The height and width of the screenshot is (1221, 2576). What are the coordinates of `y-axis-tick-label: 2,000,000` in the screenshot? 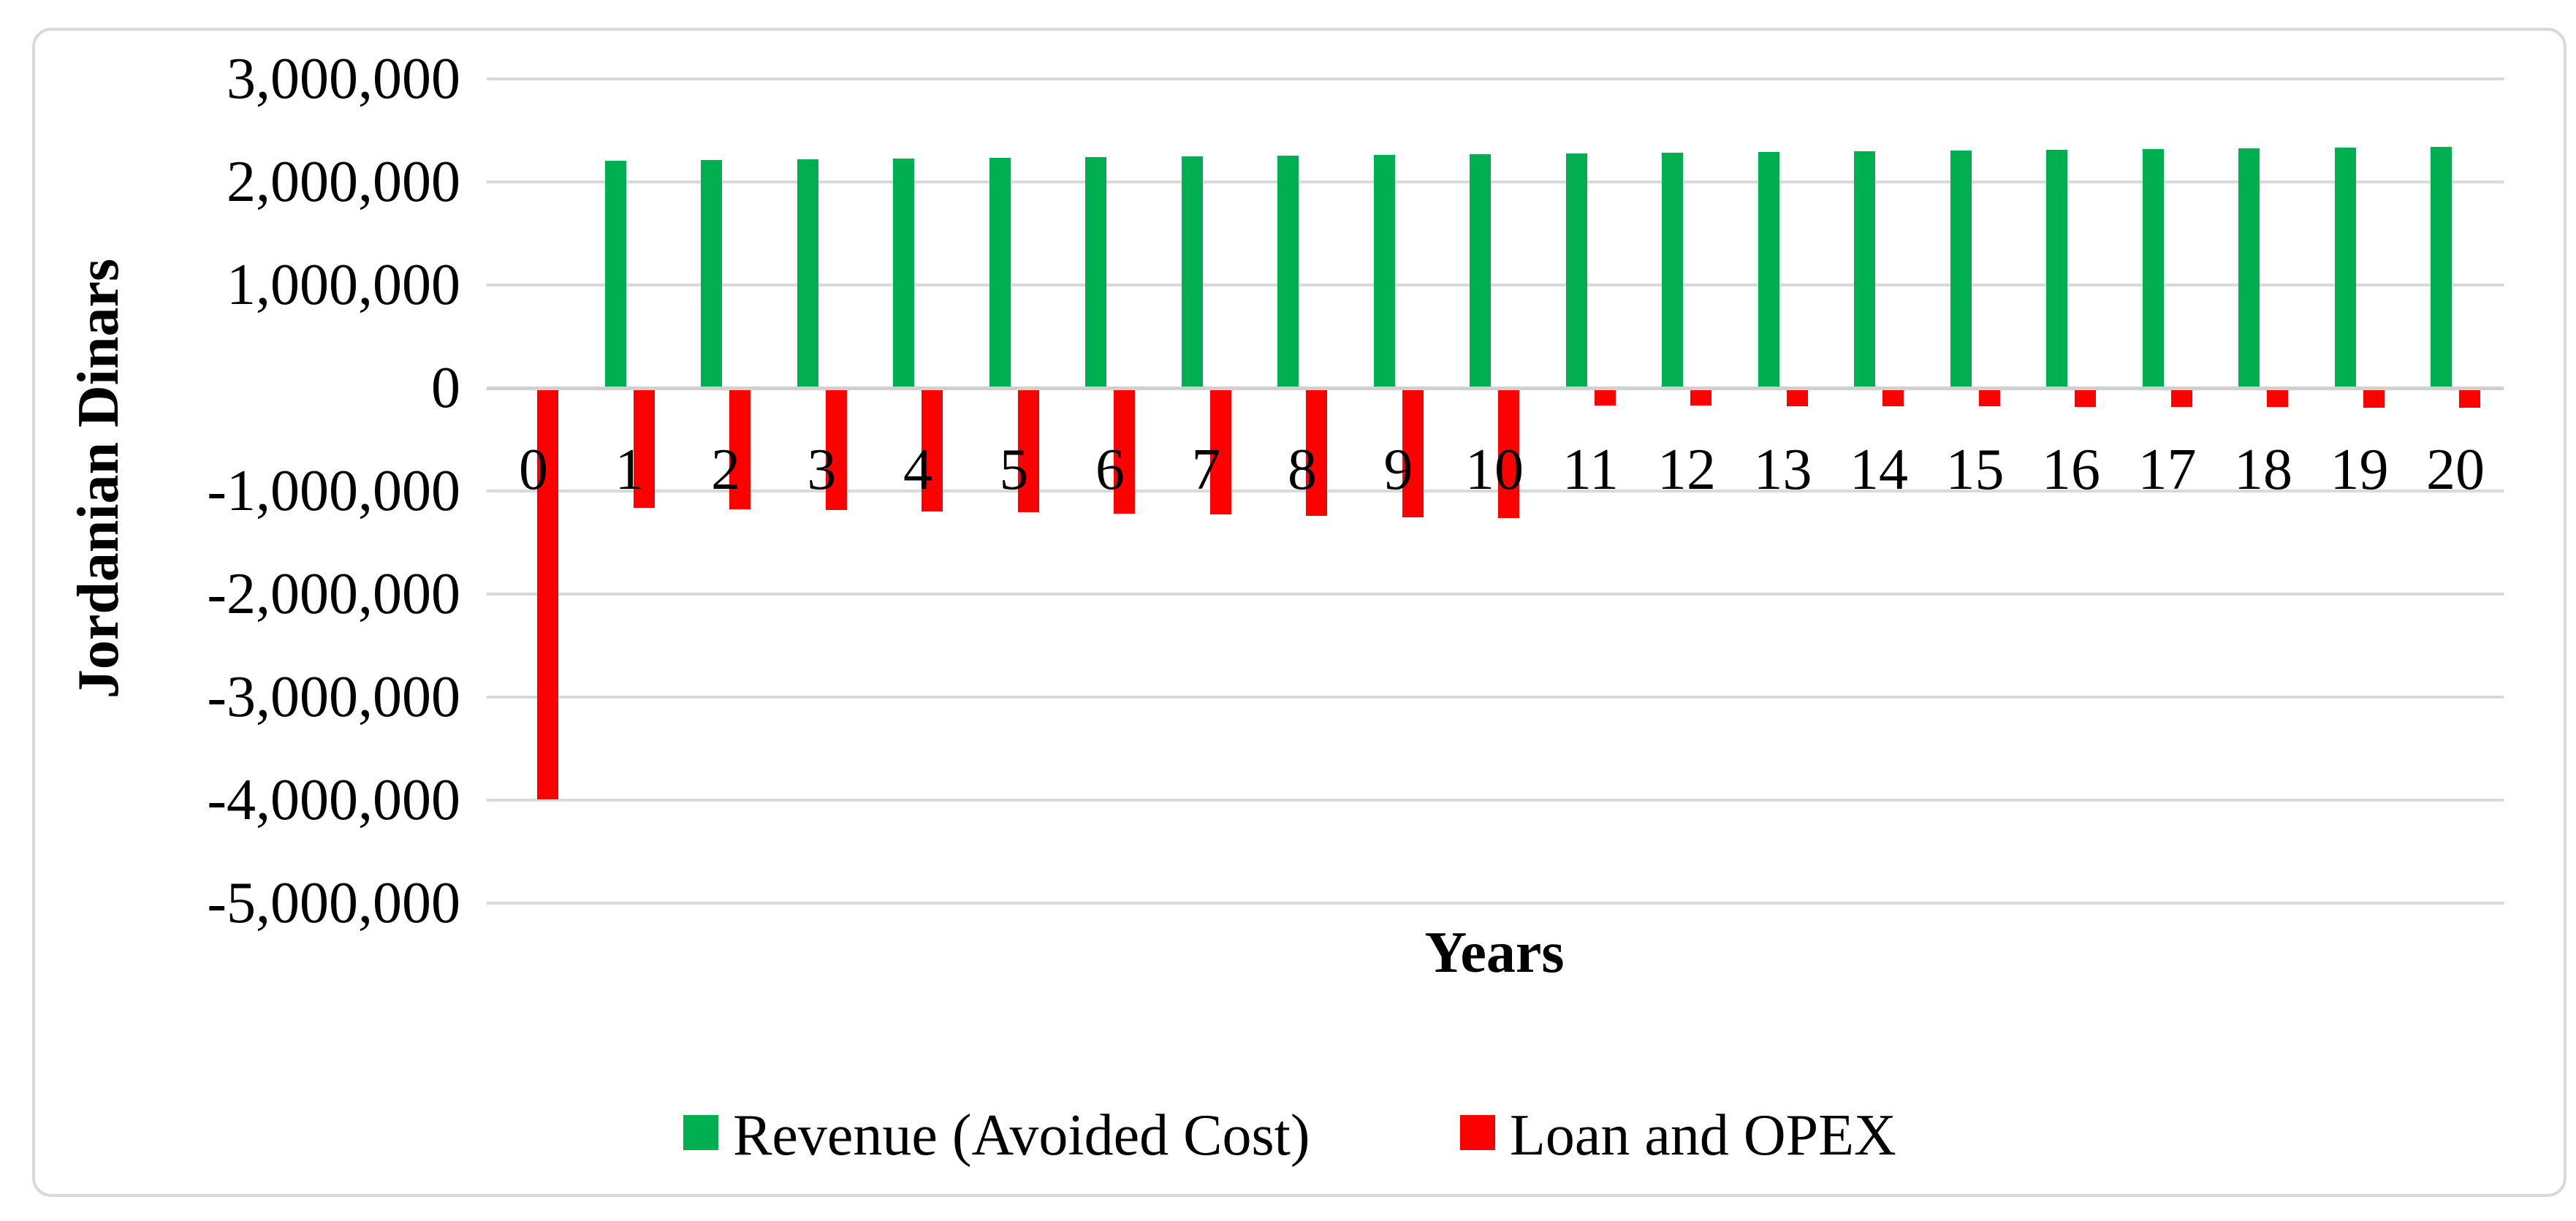 It's located at (343, 182).